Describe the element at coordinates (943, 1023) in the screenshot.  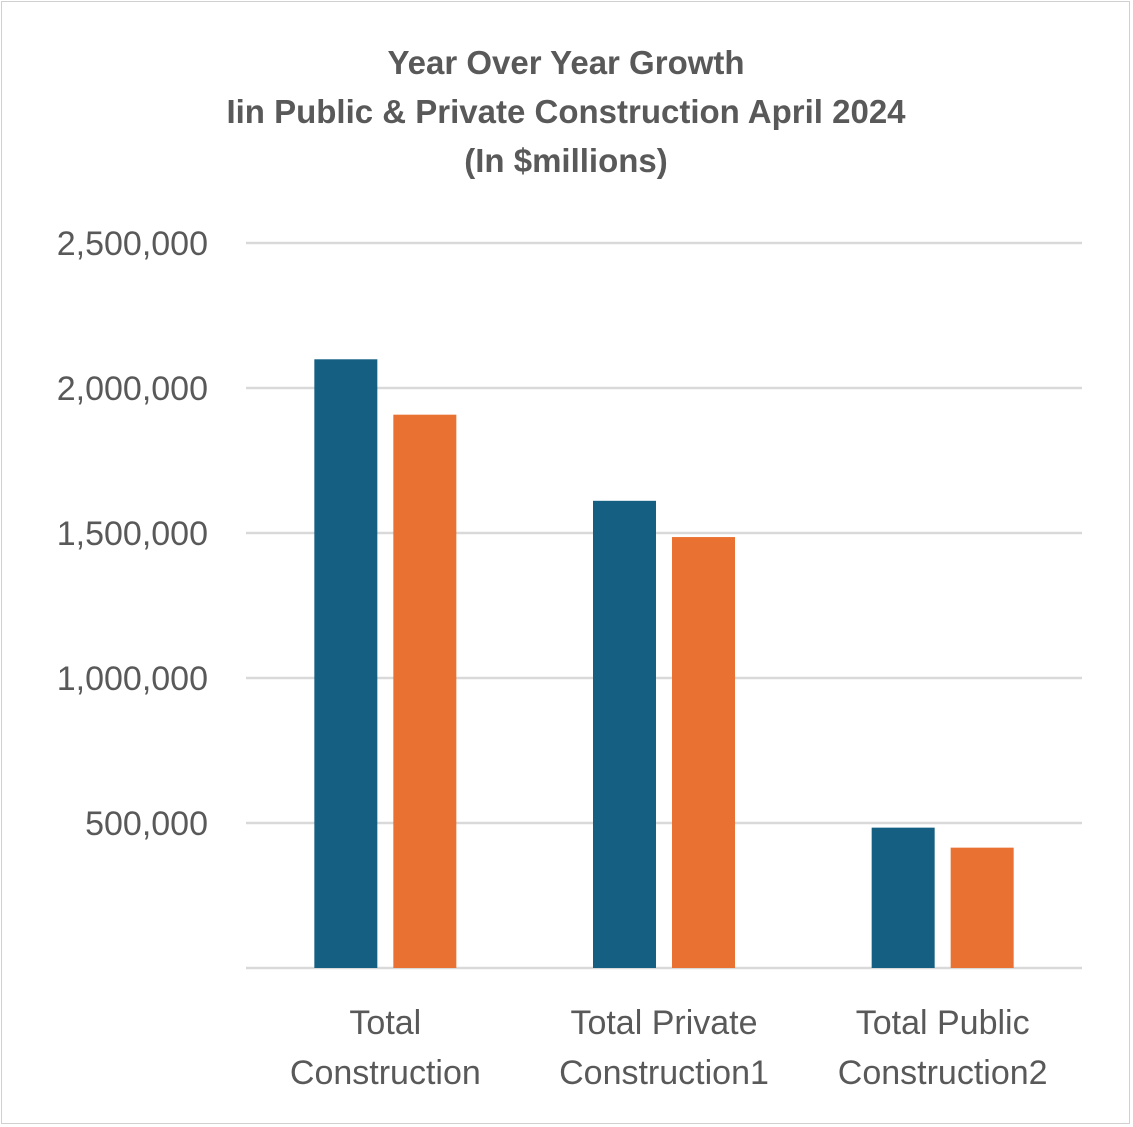
I see `x-category-label: Total Public` at that location.